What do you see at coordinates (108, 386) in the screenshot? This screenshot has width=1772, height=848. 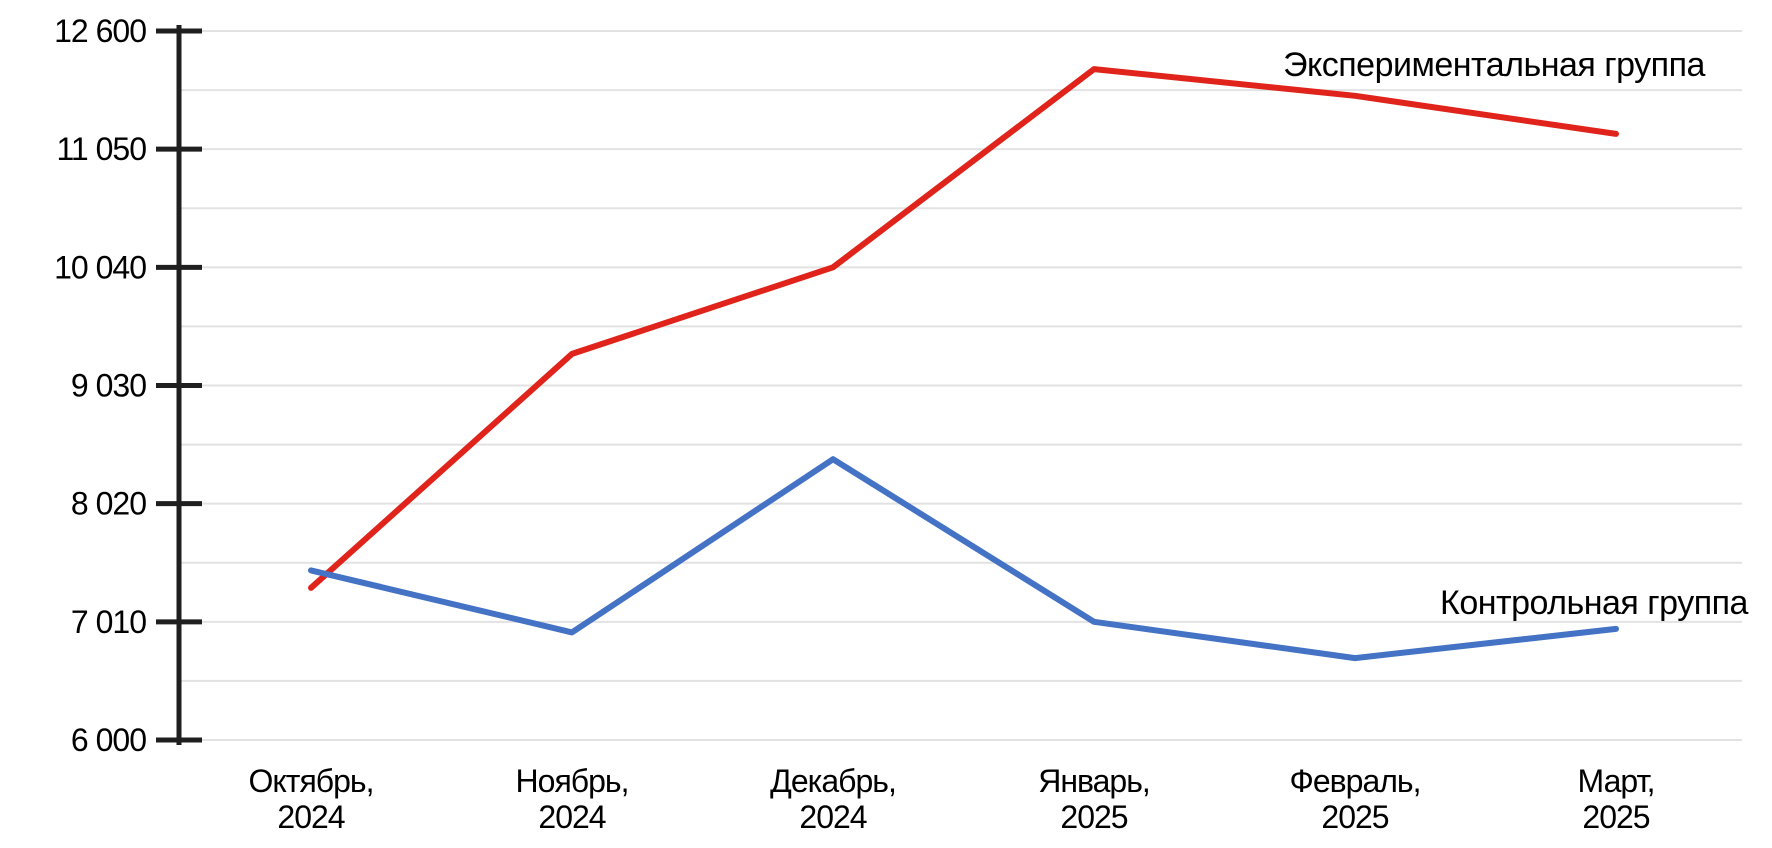 I see `y-tick-label: 9 030` at bounding box center [108, 386].